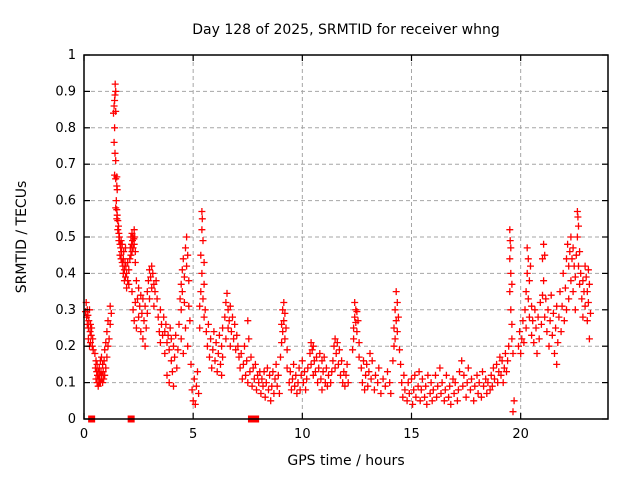  I want to click on y-tick-label: 1, so click(72, 55).